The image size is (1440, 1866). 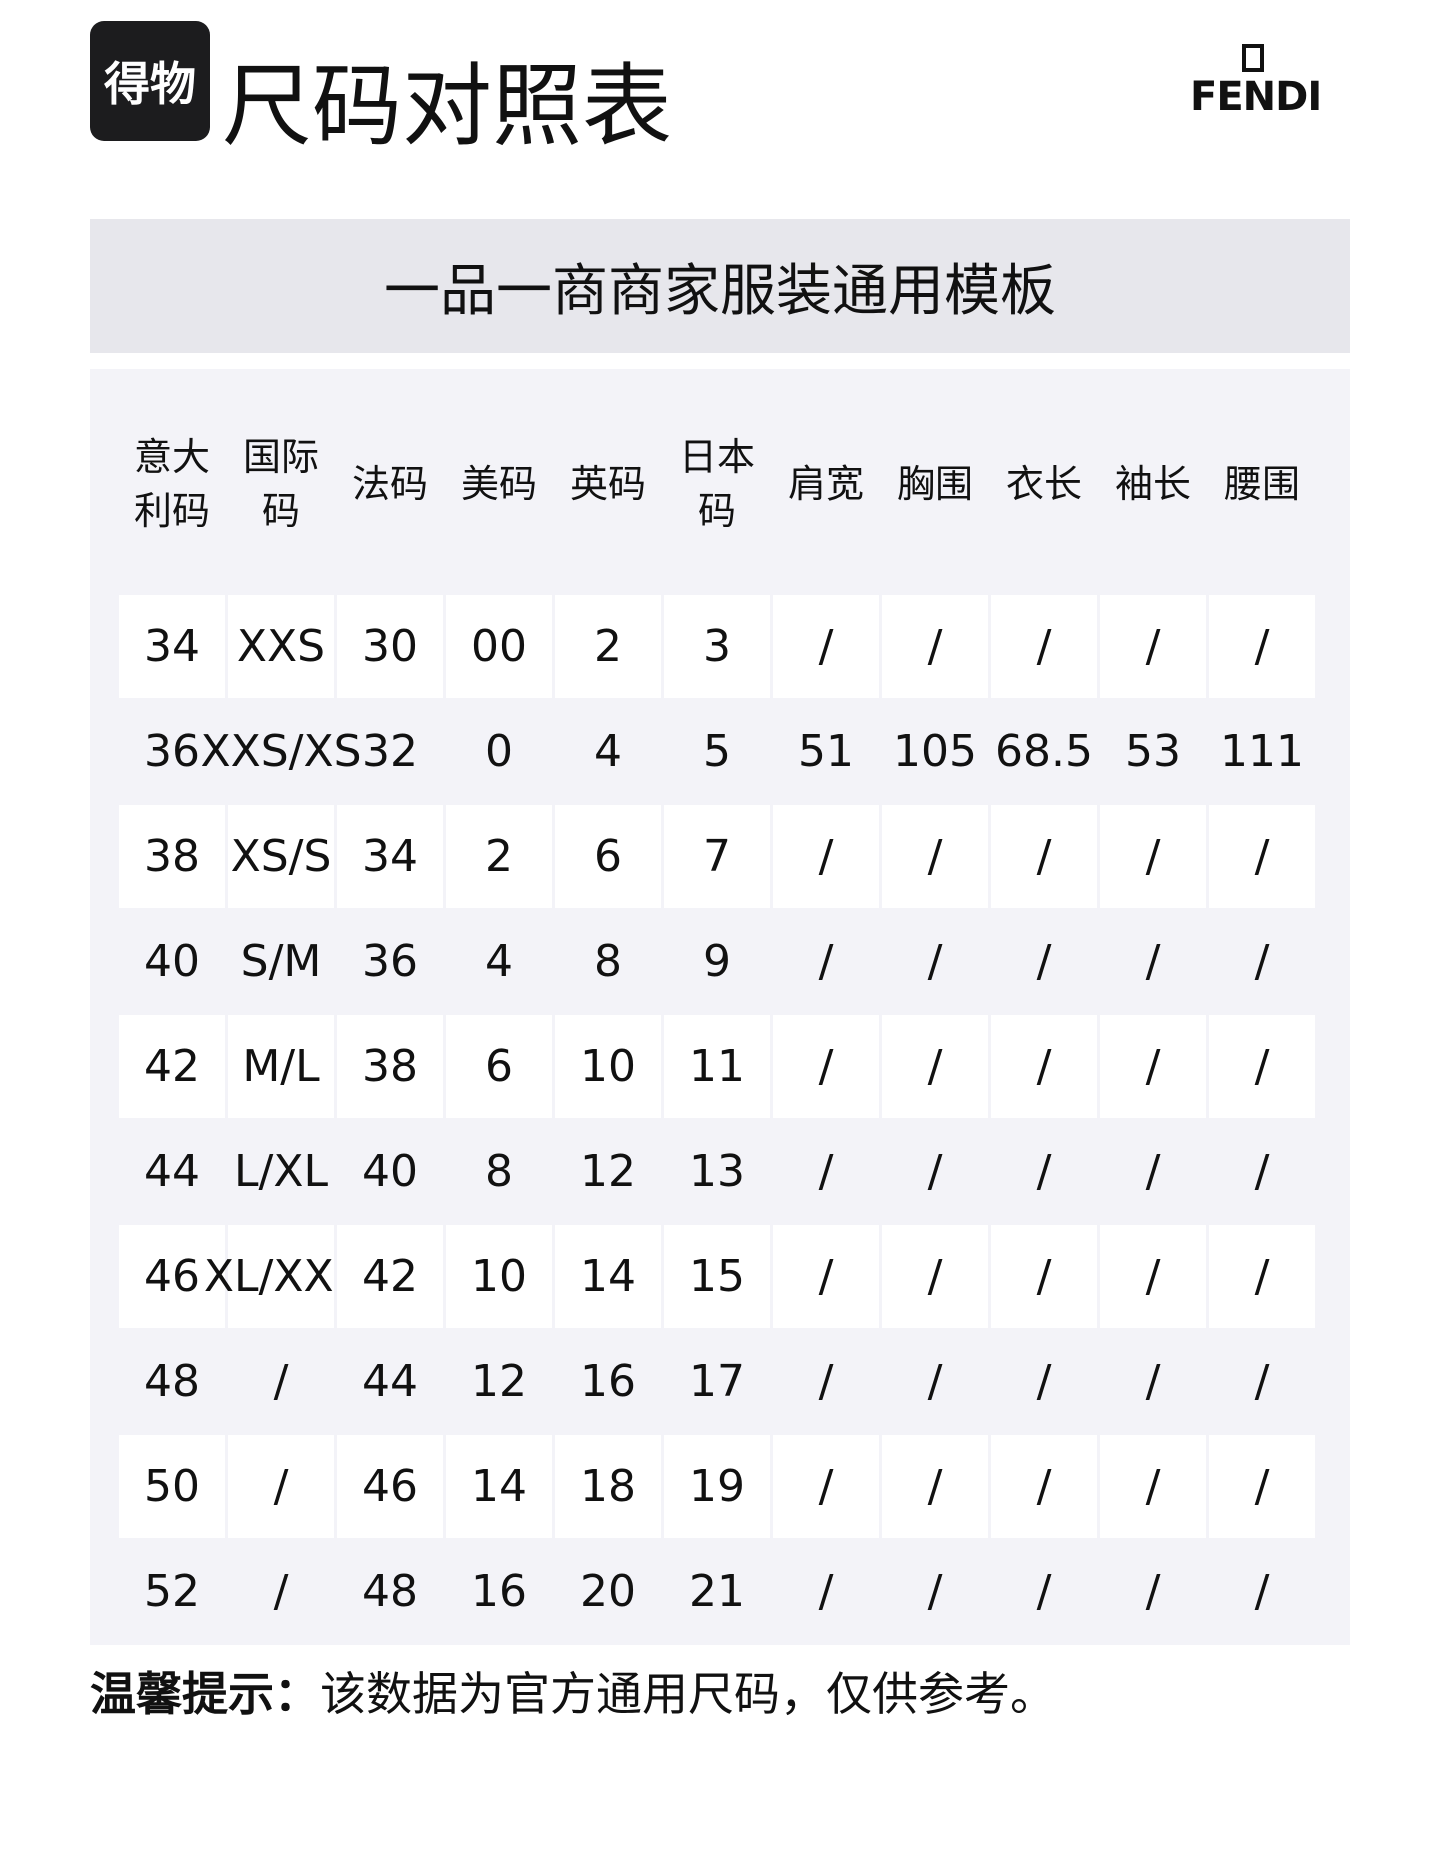 I want to click on header-text: 英码, so click(x=607, y=484).